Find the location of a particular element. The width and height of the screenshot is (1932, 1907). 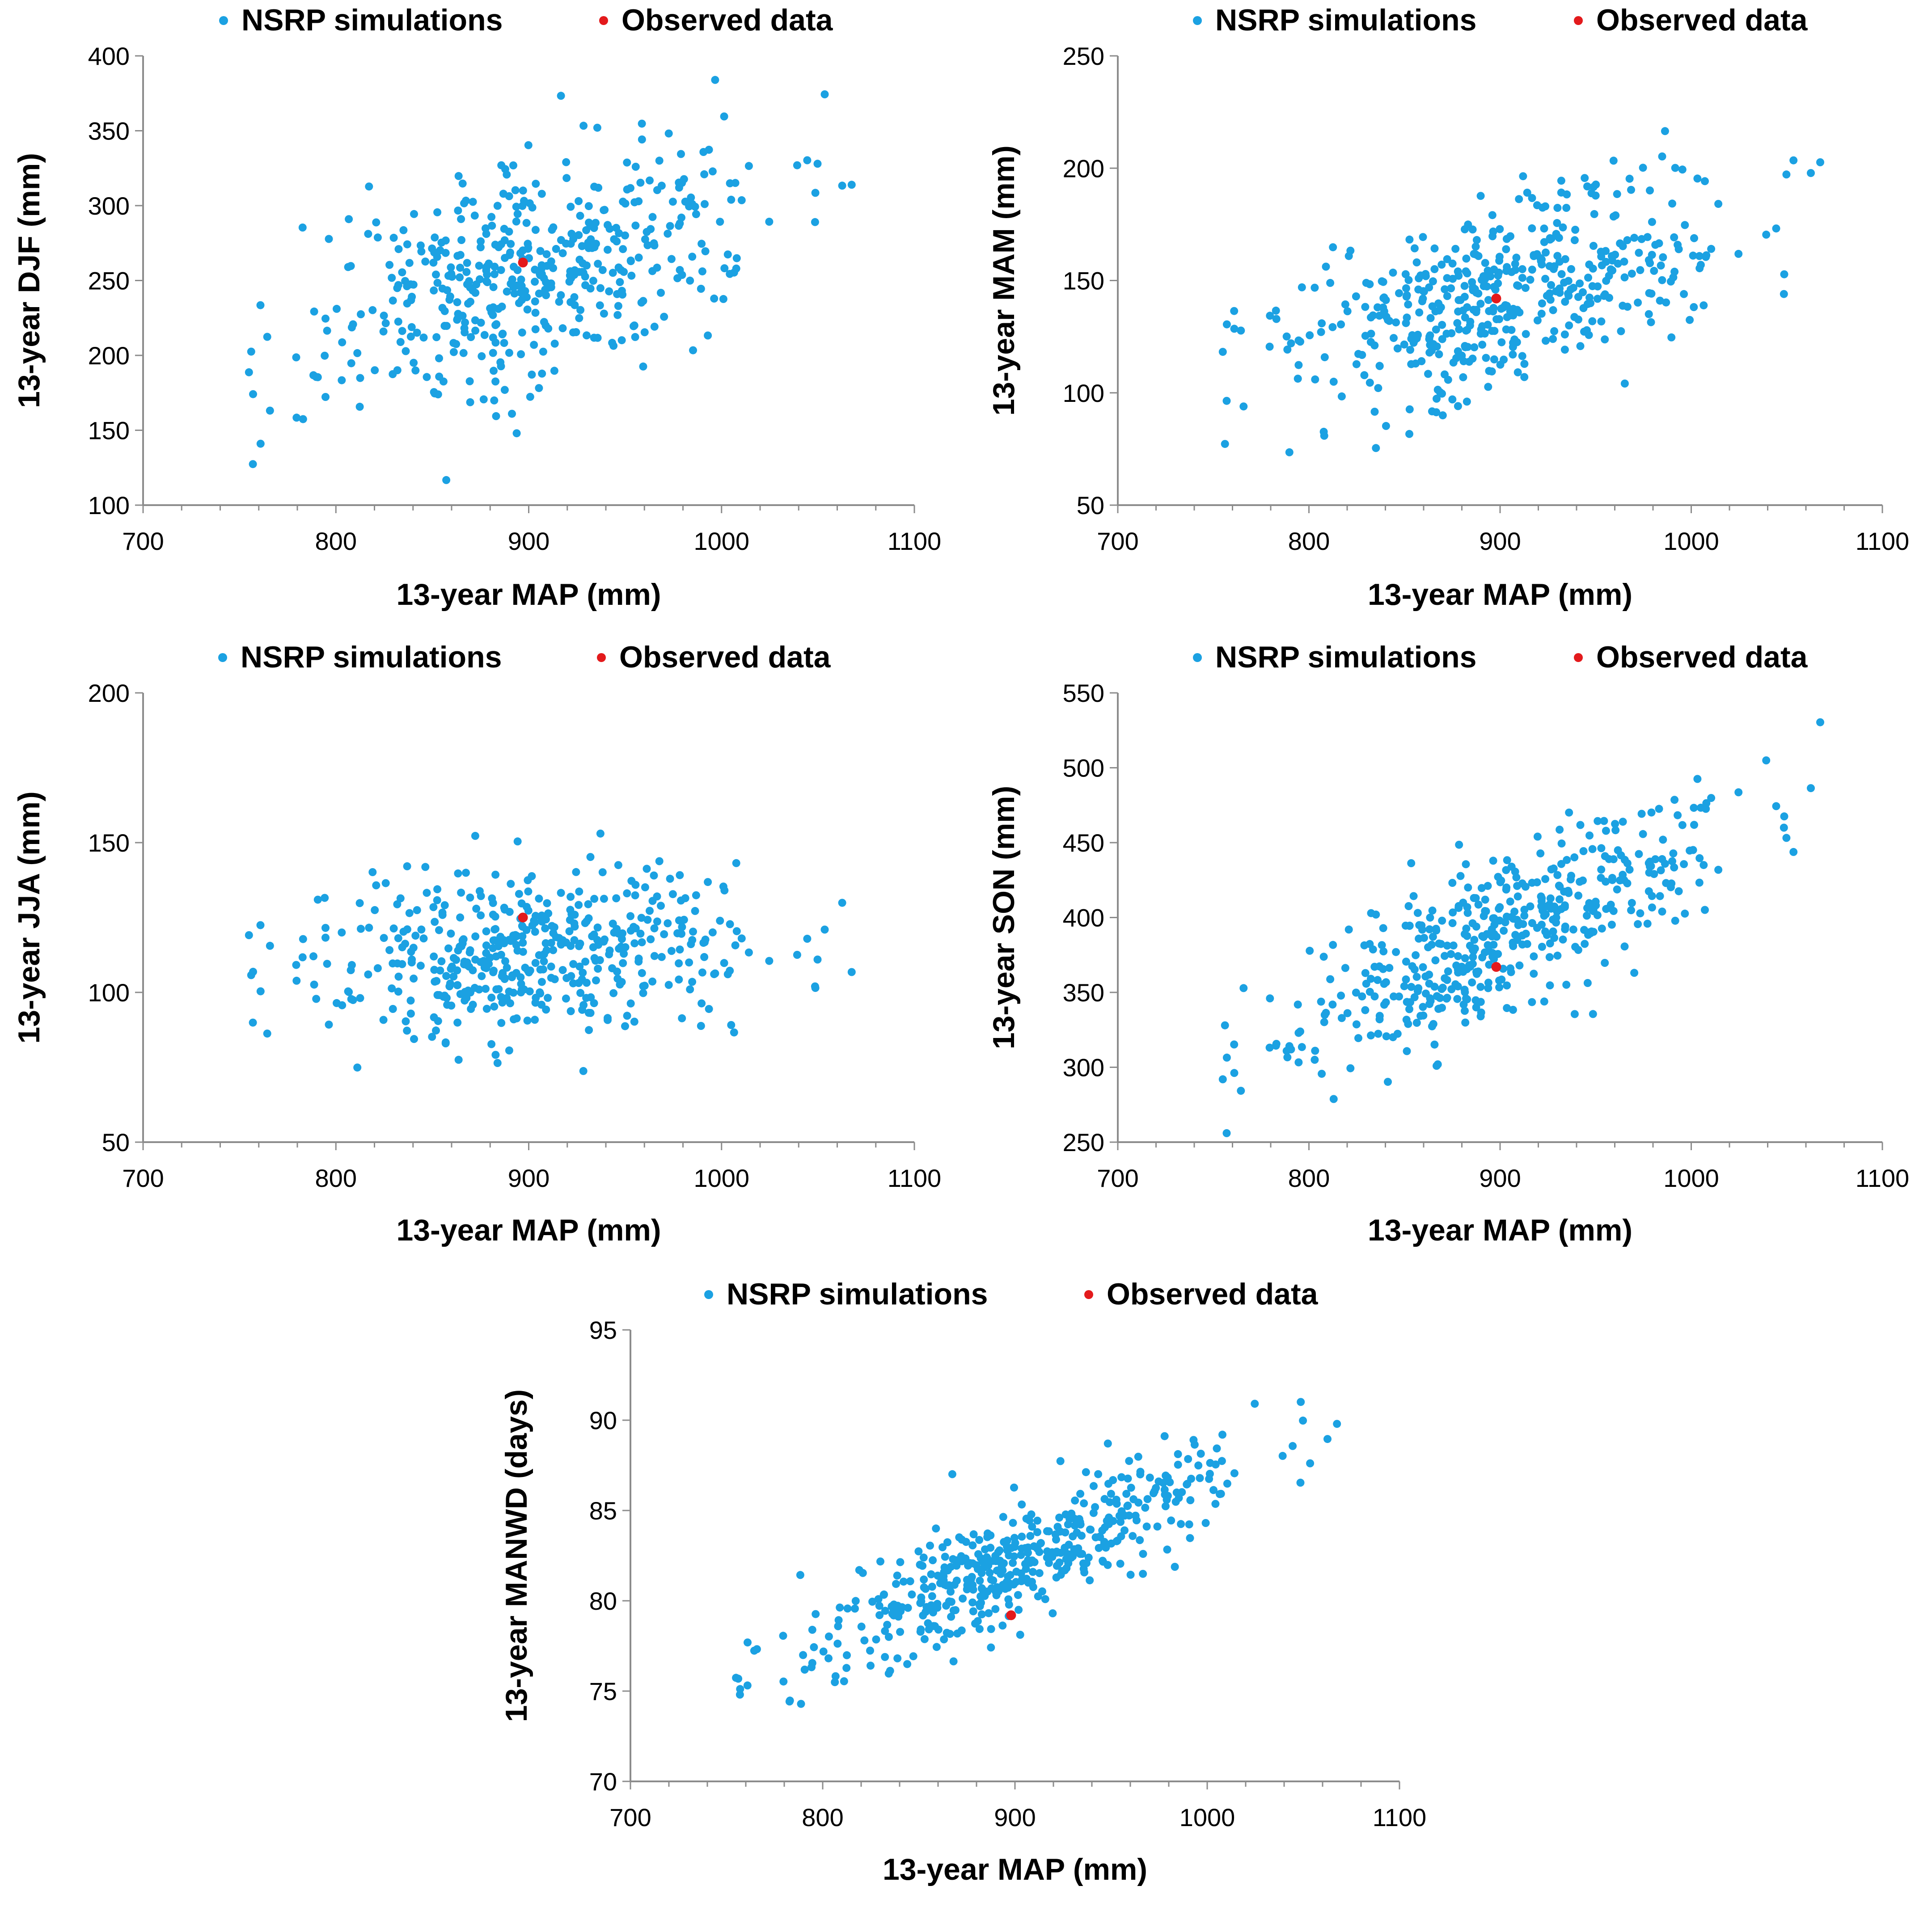

x-tick-label: 1100 is located at coordinates (1399, 1817).